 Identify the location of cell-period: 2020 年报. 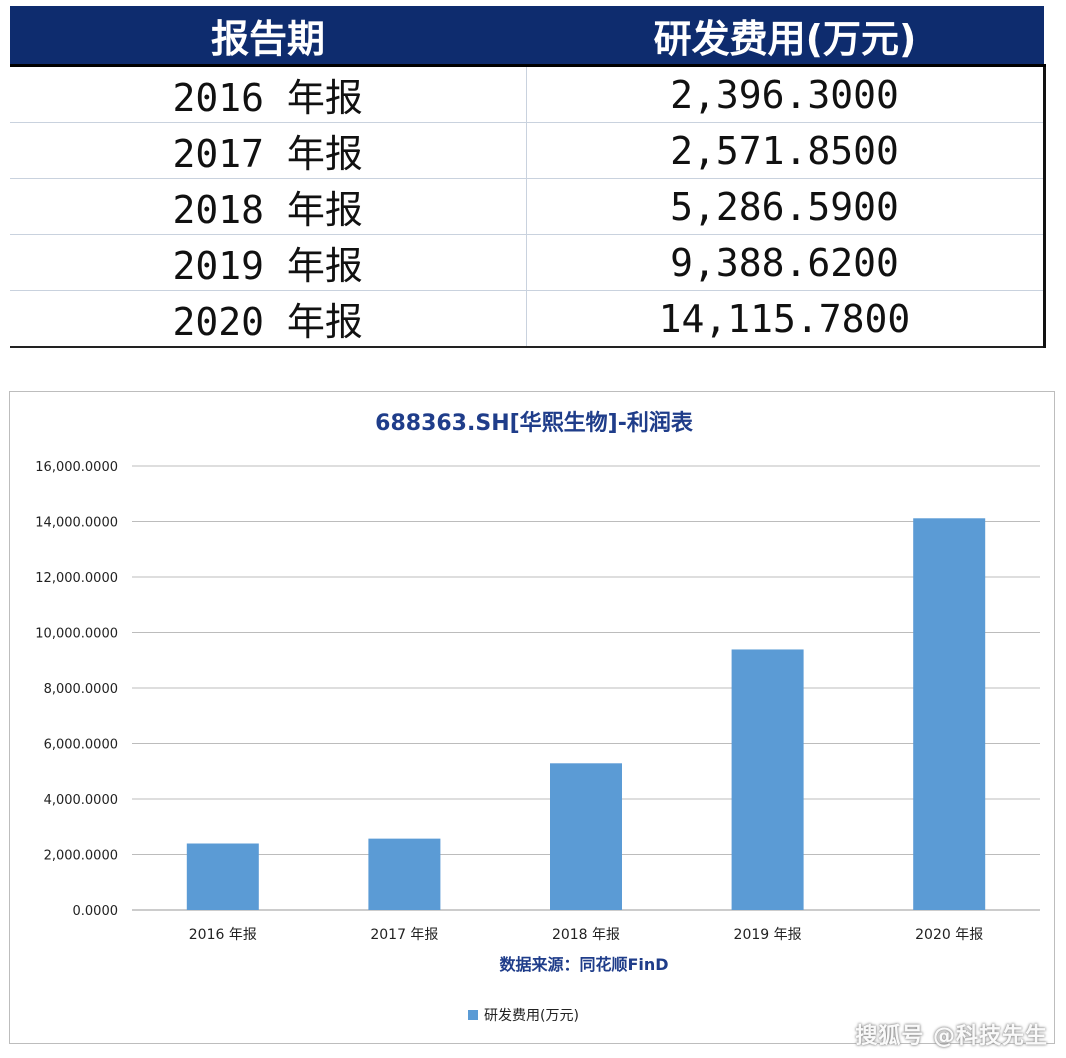
(268, 319).